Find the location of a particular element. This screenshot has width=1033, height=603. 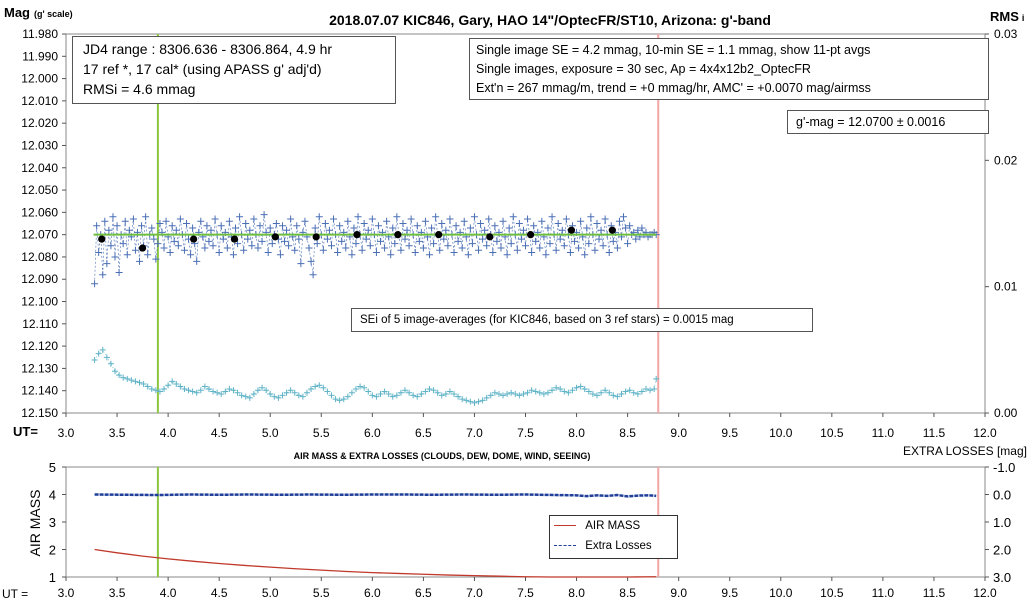

extra-losses-series is located at coordinates (375, 495).